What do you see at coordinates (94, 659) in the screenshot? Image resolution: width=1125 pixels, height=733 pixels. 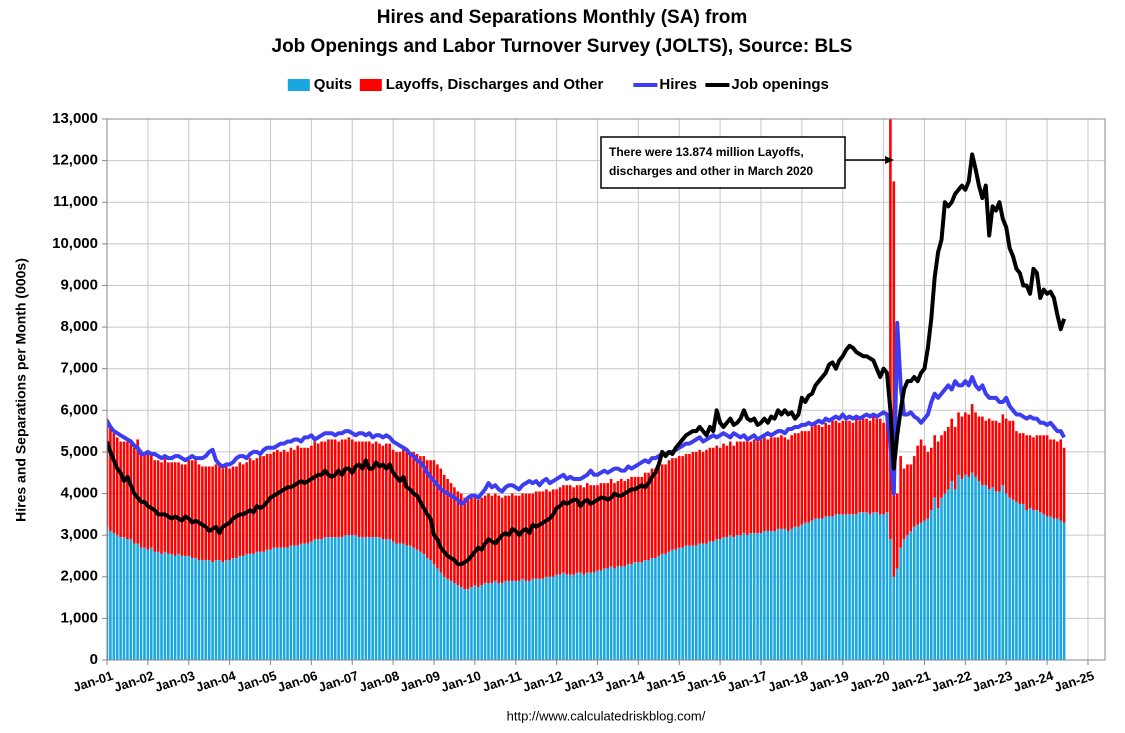 I see `y-tick-label: 0` at bounding box center [94, 659].